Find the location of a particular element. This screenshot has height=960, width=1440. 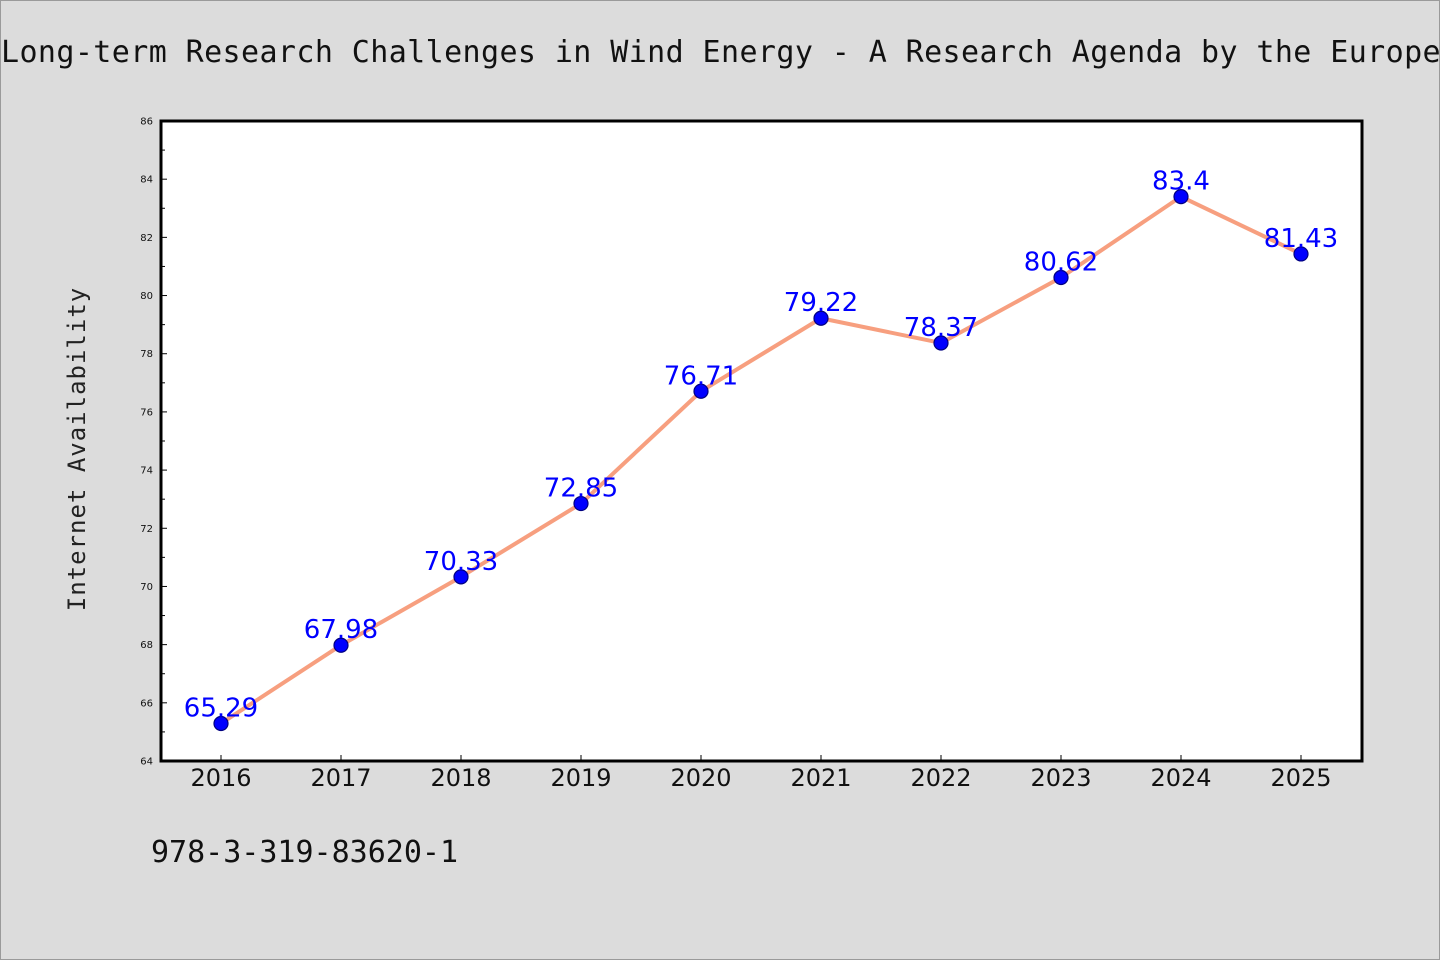

x-tick-label: 2021 is located at coordinates (820, 778).